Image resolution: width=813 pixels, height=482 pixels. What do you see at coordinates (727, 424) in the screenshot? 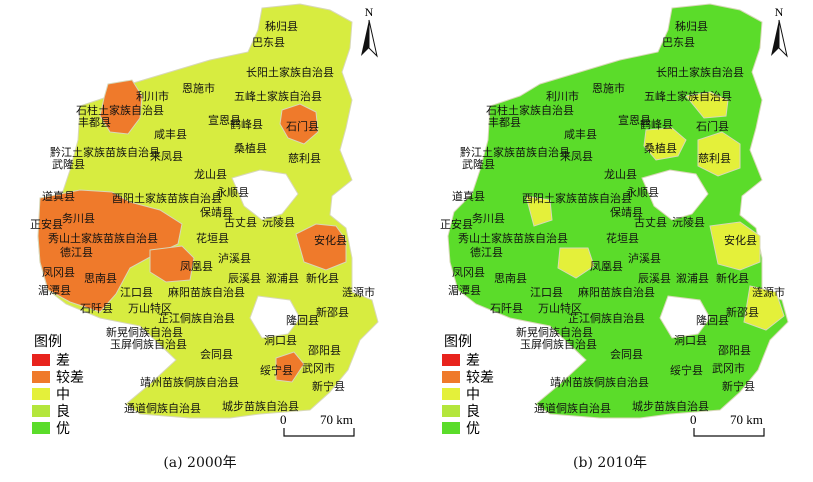
I see `scale-bar: 0 70 km` at bounding box center [727, 424].